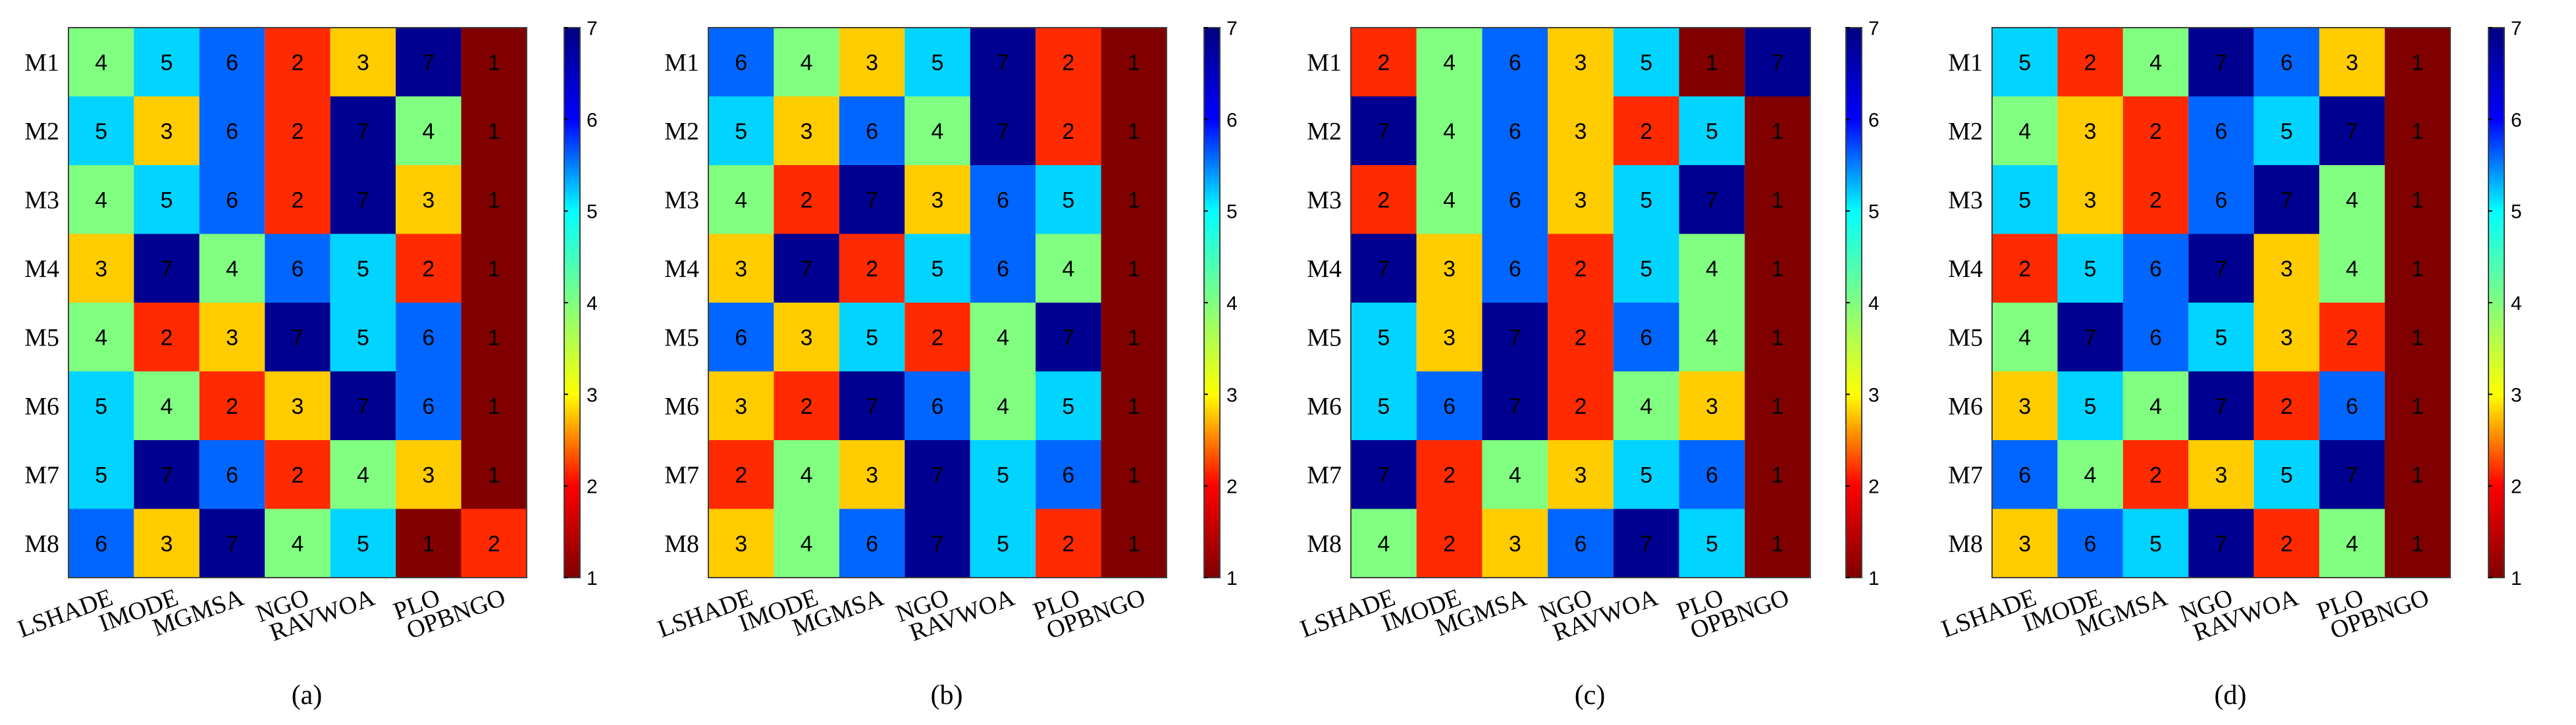  Describe the element at coordinates (947, 696) in the screenshot. I see `panel-label: (b)` at that location.